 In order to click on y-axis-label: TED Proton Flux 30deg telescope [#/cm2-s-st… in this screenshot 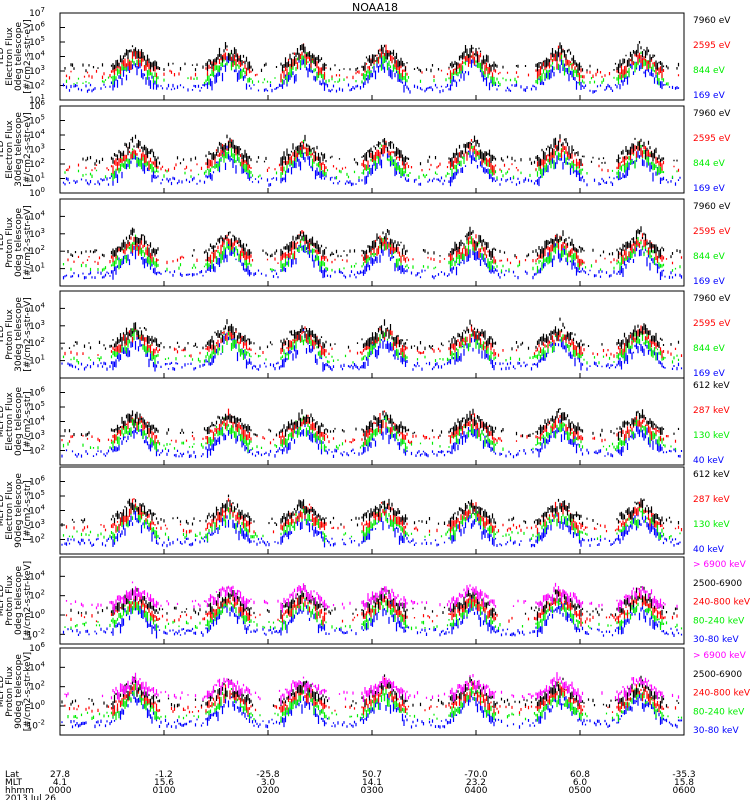, I will do `click(16, 334)`.